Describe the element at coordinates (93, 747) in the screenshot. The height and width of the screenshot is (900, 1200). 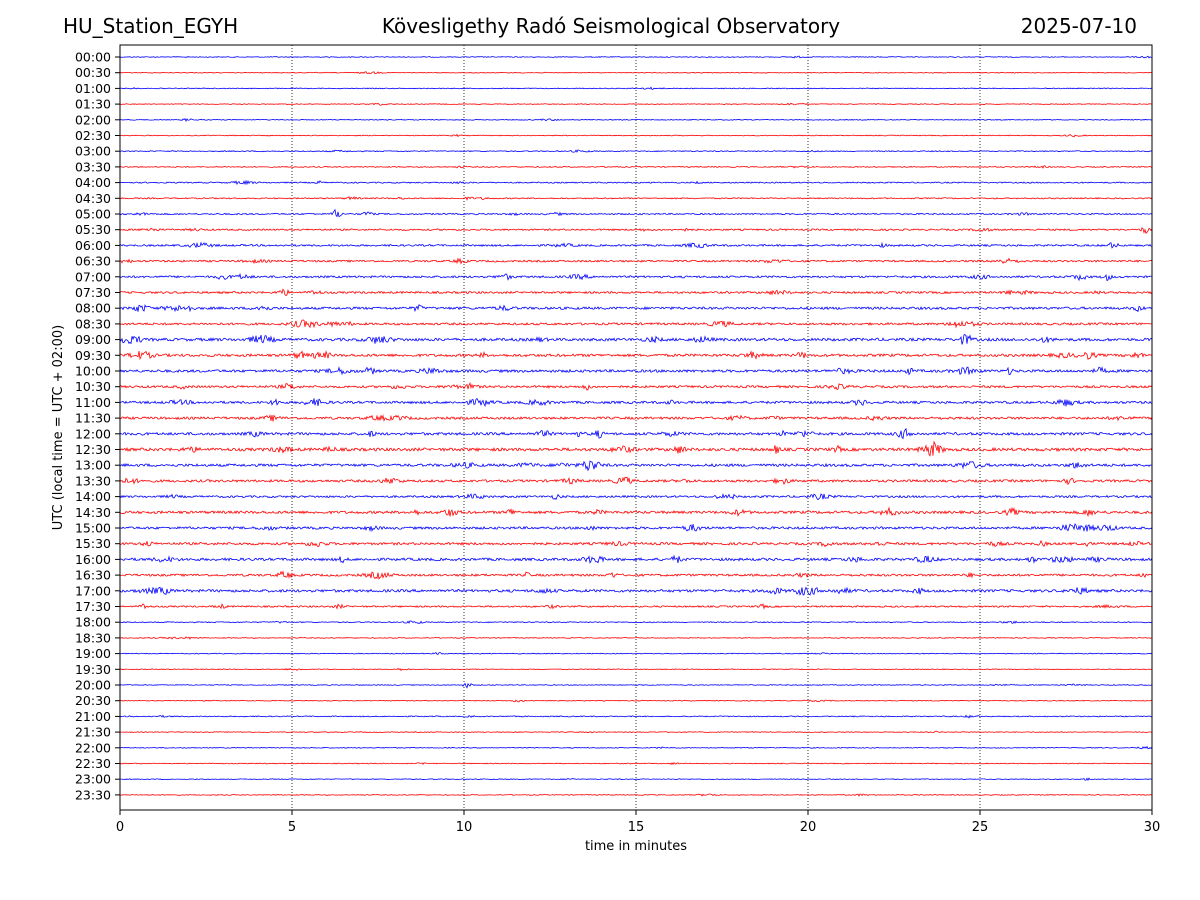
I see `y-tick-label: 22:00` at that location.